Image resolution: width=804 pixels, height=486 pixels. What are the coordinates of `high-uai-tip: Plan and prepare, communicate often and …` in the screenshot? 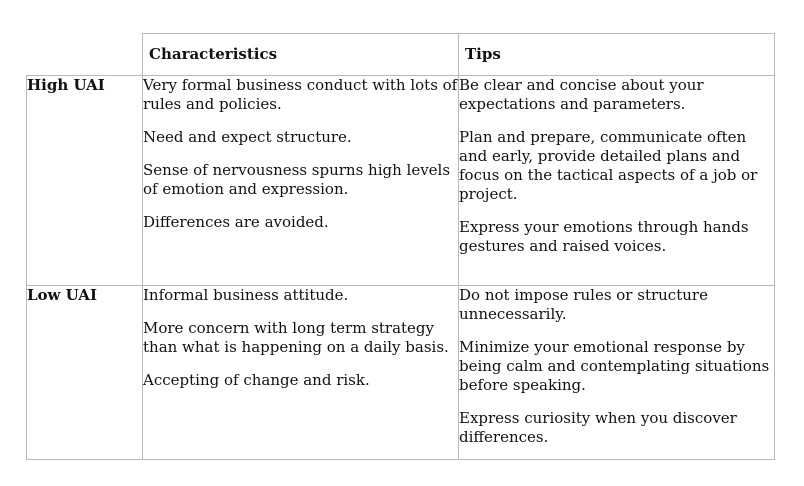 It's located at (608, 165).